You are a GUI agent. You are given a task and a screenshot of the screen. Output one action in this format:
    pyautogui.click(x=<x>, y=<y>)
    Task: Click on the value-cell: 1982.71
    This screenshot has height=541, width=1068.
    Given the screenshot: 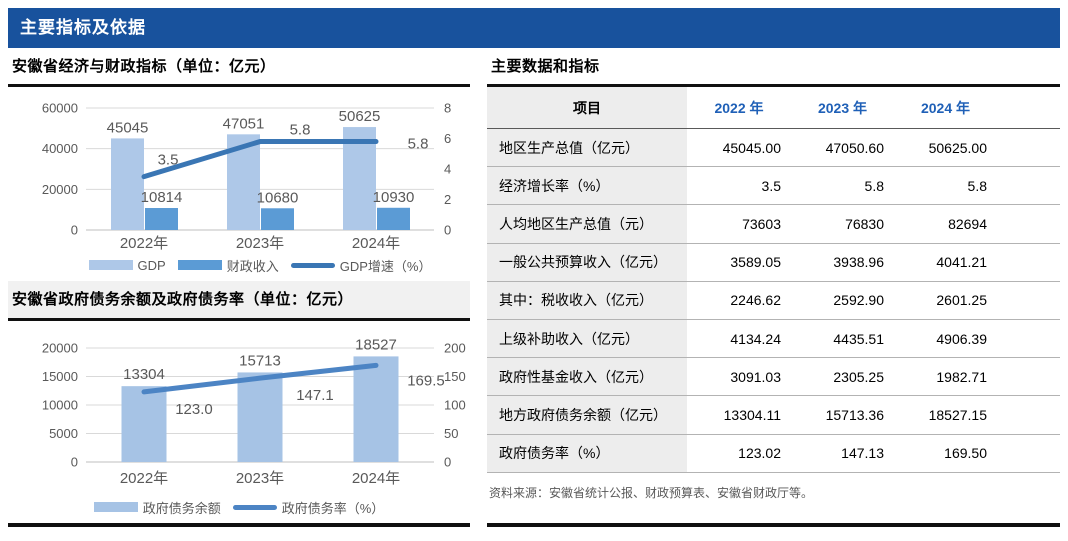 What is the action you would take?
    pyautogui.click(x=961, y=376)
    